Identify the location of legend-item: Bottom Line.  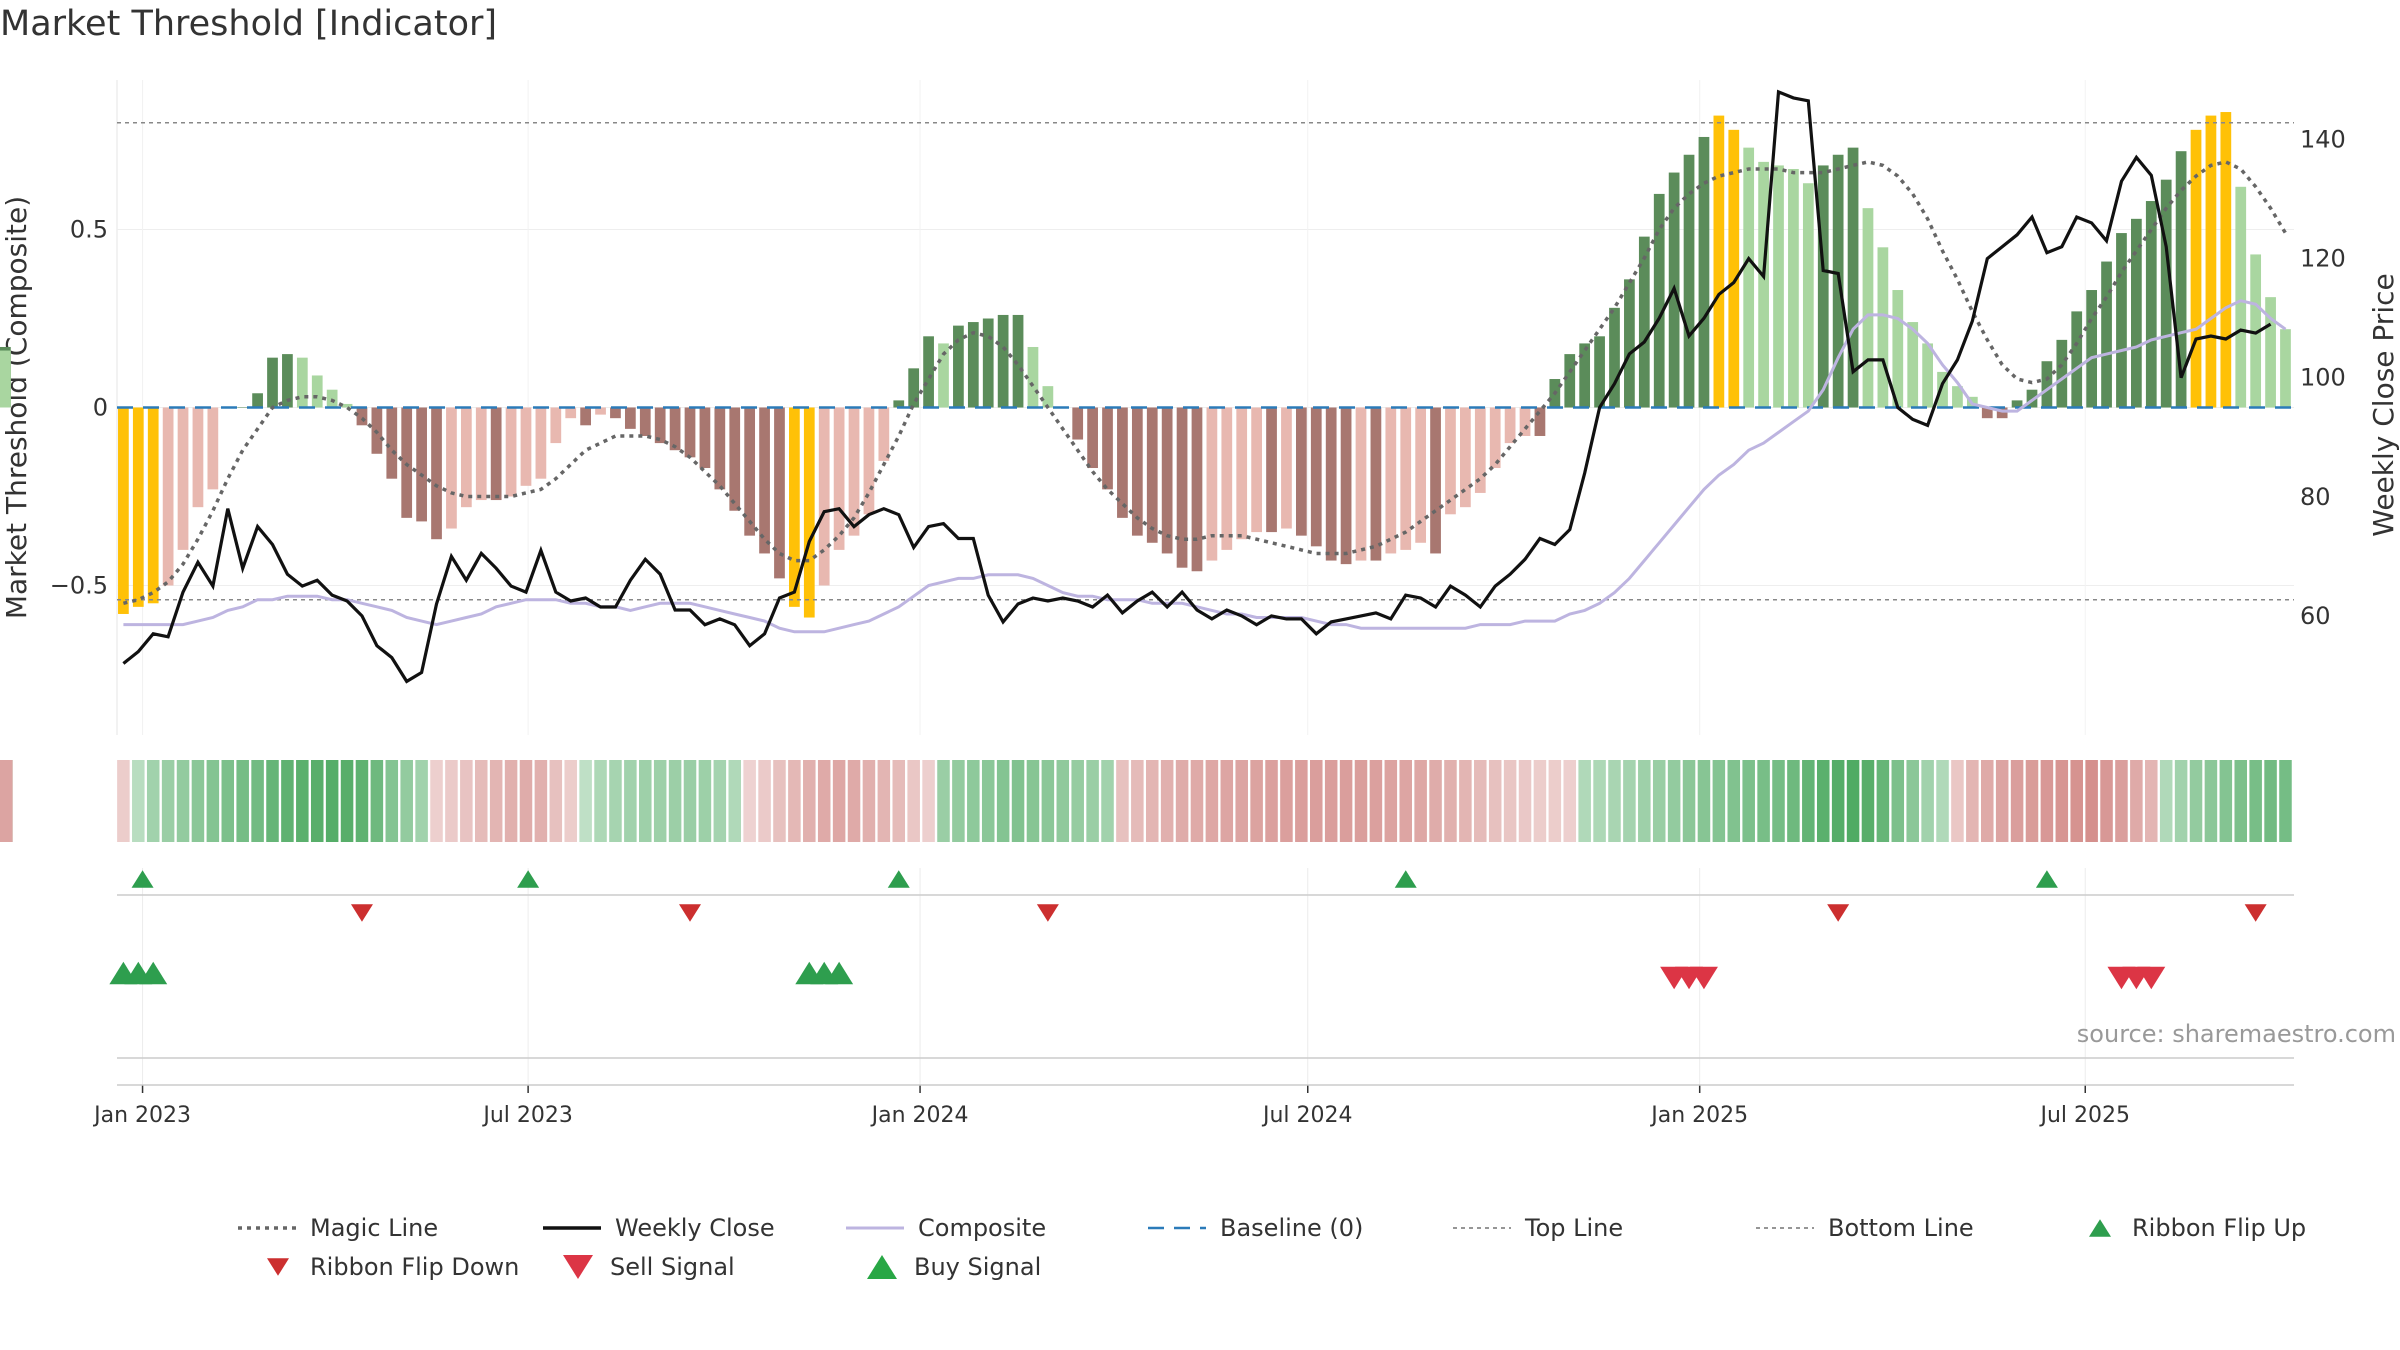
(1865, 1228).